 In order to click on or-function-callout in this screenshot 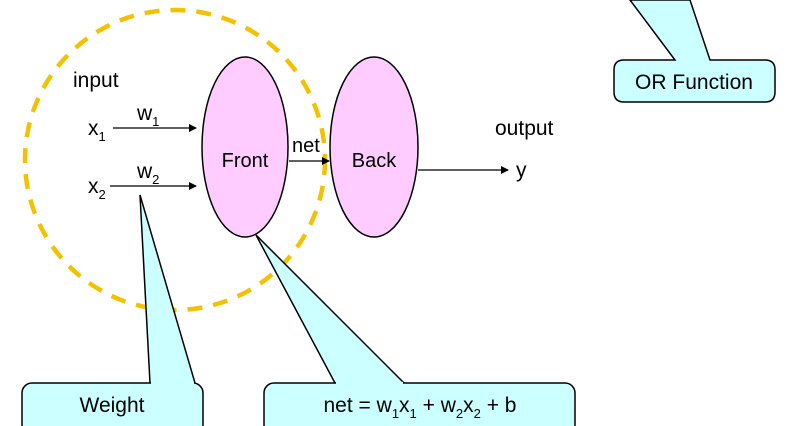, I will do `click(694, 51)`.